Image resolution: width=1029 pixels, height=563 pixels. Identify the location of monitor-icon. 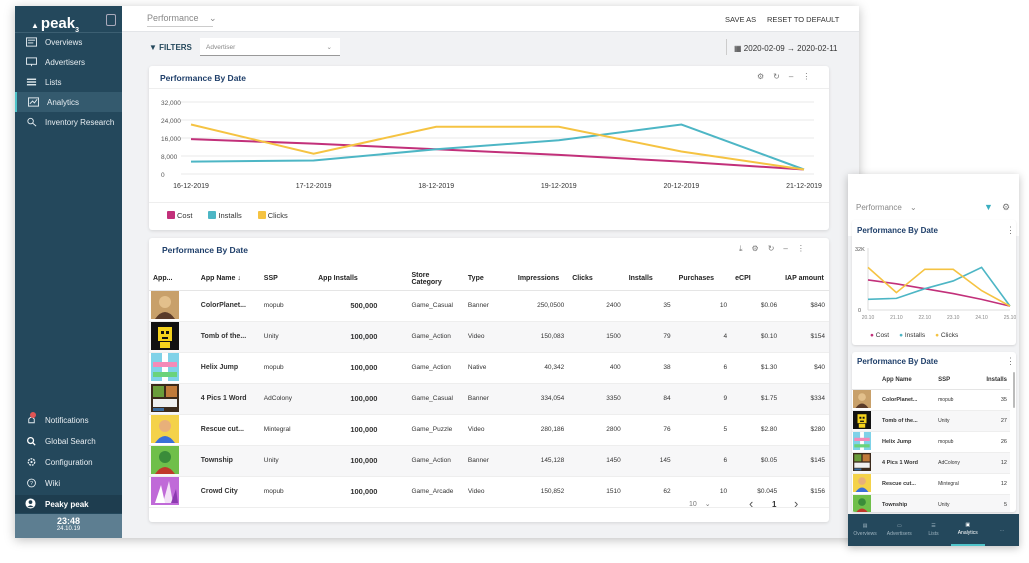
(31, 62).